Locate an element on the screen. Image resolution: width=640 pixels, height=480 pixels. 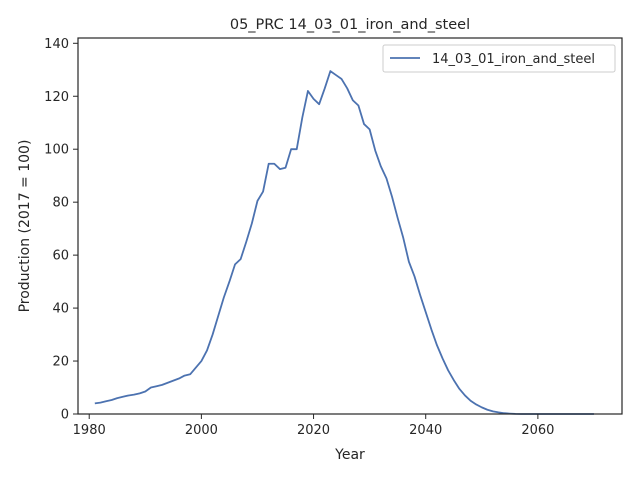
chart-title: 05_PRC 14_03_01_iron_and_steel is located at coordinates (350, 25).